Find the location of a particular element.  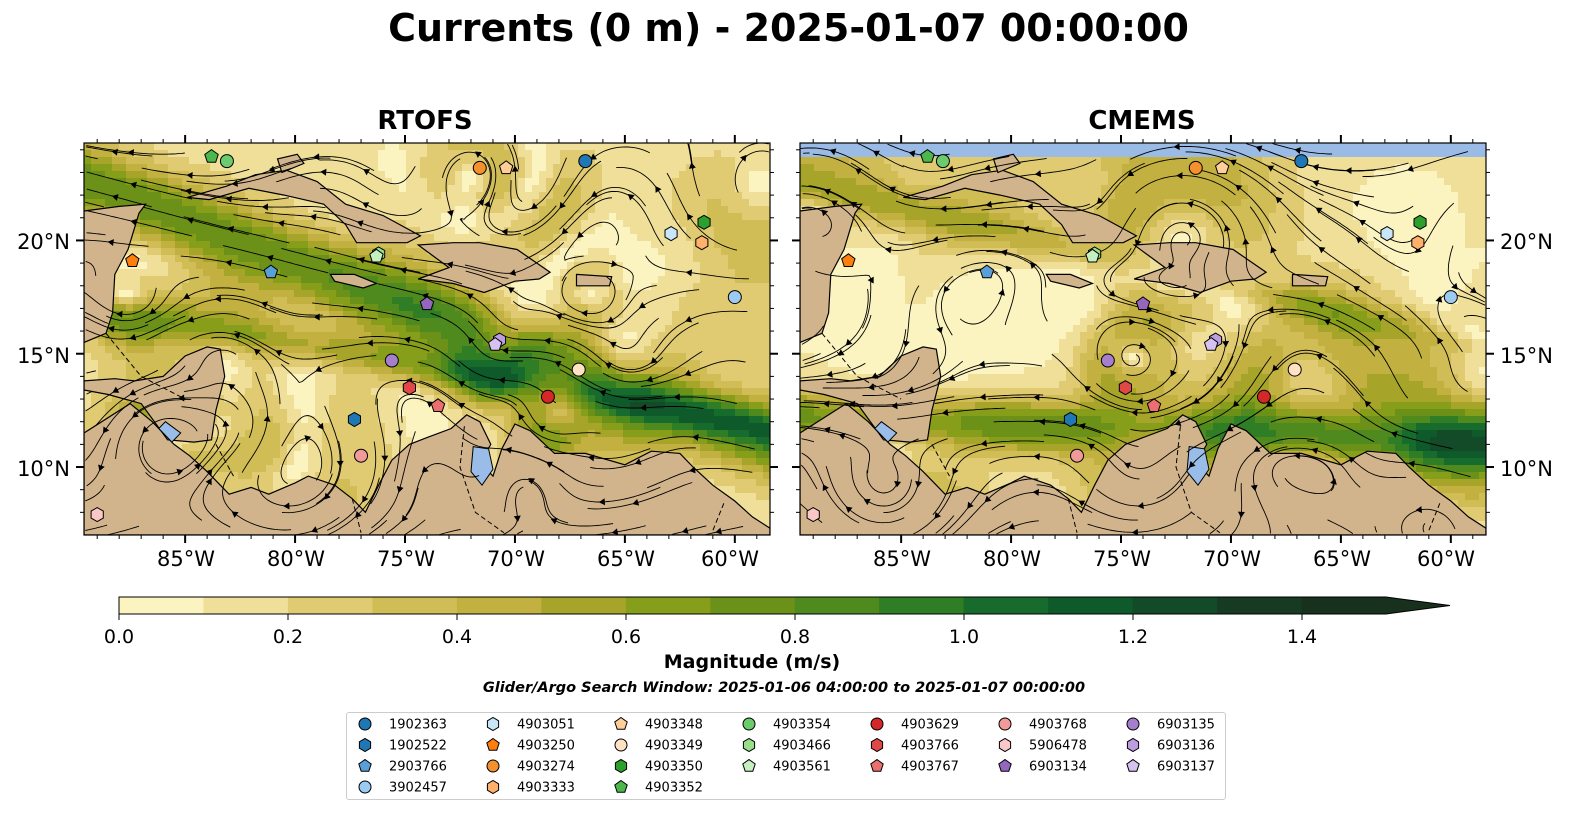

legend-label: 4903629 is located at coordinates (930, 725).